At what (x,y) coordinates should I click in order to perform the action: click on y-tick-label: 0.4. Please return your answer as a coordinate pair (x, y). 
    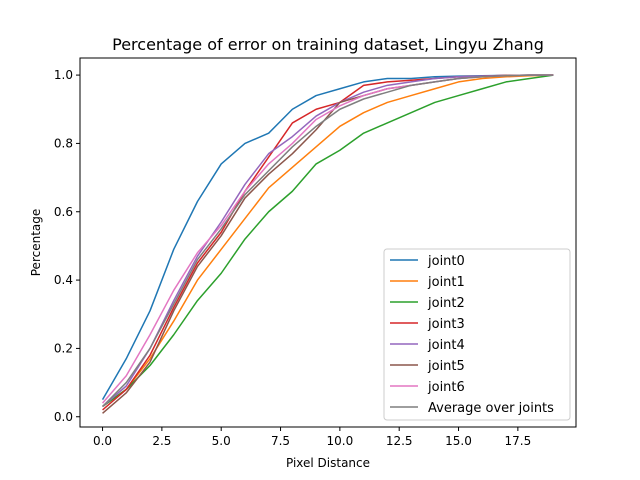
    Looking at the image, I should click on (63, 280).